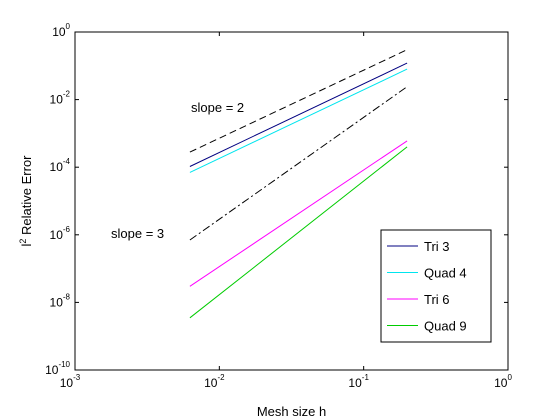 This screenshot has width=560, height=420. What do you see at coordinates (60, 98) in the screenshot?
I see `y-tick-label-4: 10⁻²` at bounding box center [60, 98].